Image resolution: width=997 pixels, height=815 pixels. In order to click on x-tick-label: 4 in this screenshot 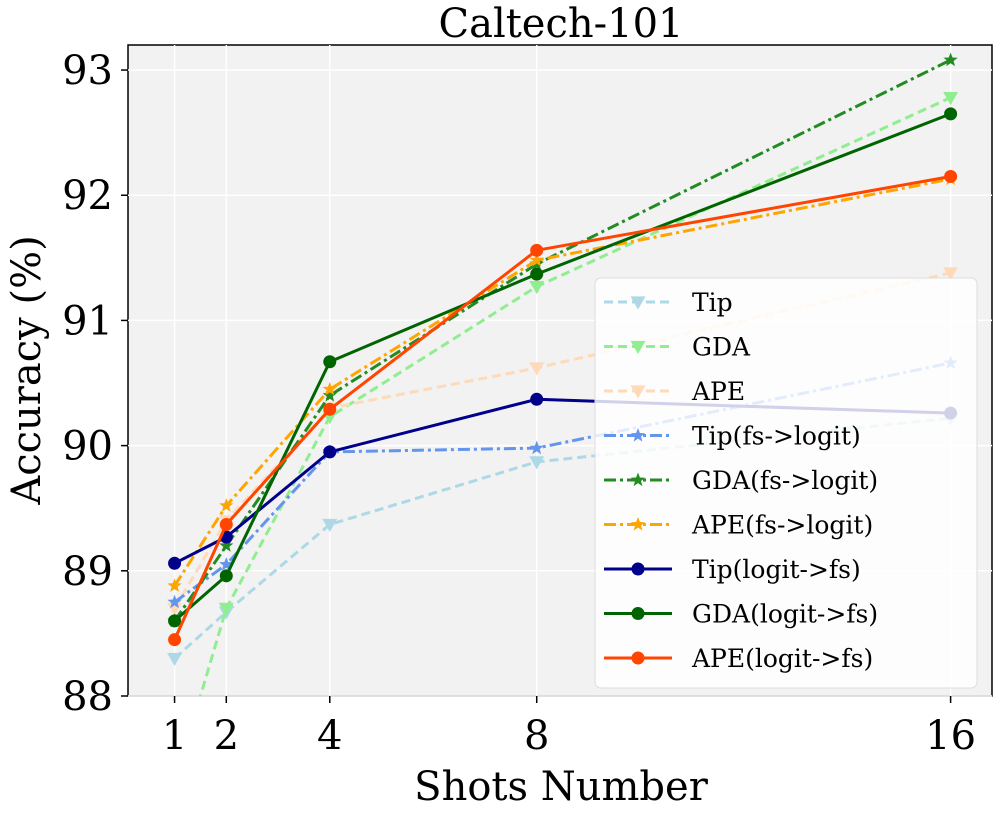, I will do `click(329, 736)`.